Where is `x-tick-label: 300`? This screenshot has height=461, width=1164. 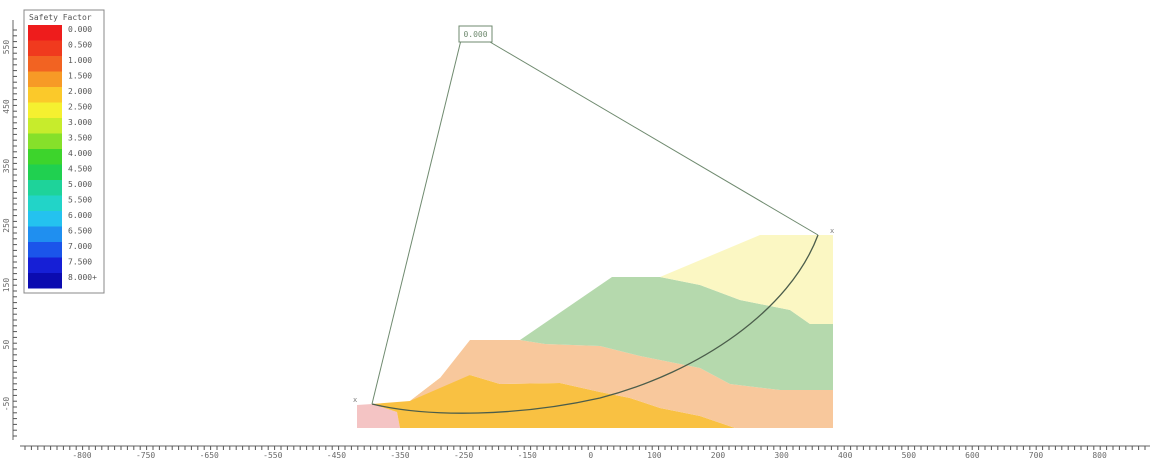
x-tick-label: 300 is located at coordinates (781, 455).